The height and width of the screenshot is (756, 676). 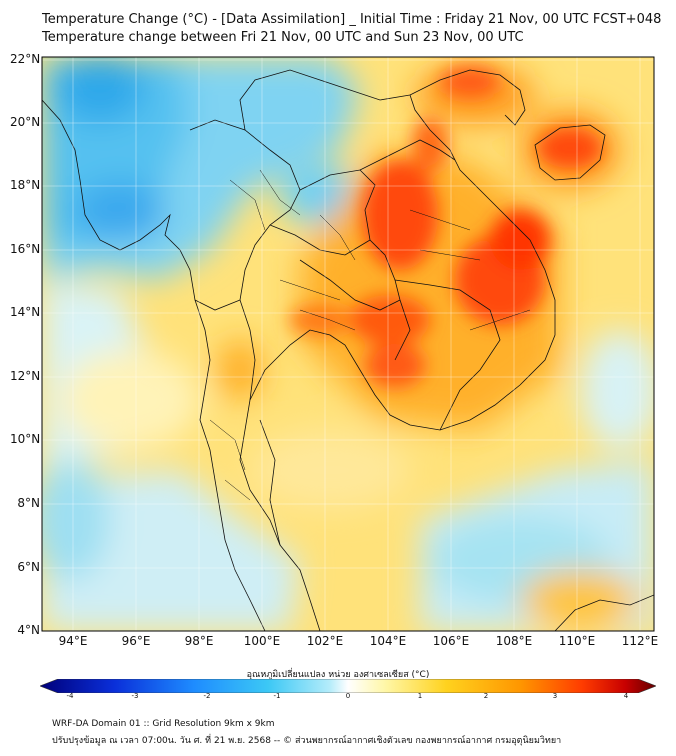 What do you see at coordinates (277, 696) in the screenshot?
I see `colorbar-tick: -1` at bounding box center [277, 696].